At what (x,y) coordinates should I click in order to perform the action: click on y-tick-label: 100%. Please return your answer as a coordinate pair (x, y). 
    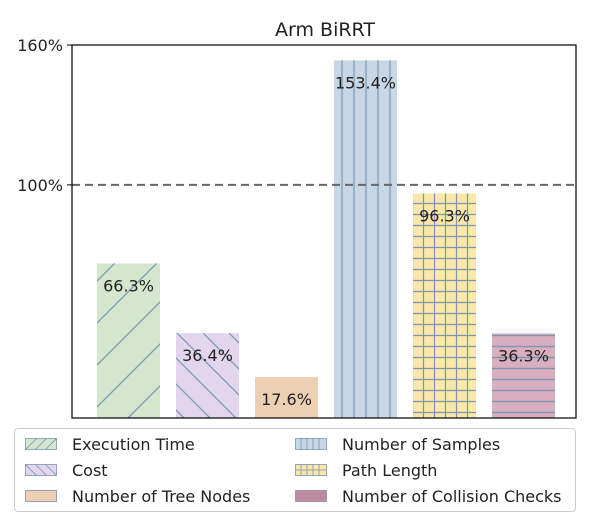
    Looking at the image, I should click on (40, 185).